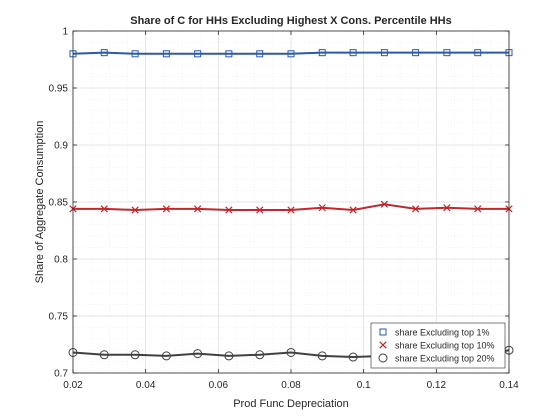  Describe the element at coordinates (59, 203) in the screenshot. I see `y-tick-label: 0.85` at that location.